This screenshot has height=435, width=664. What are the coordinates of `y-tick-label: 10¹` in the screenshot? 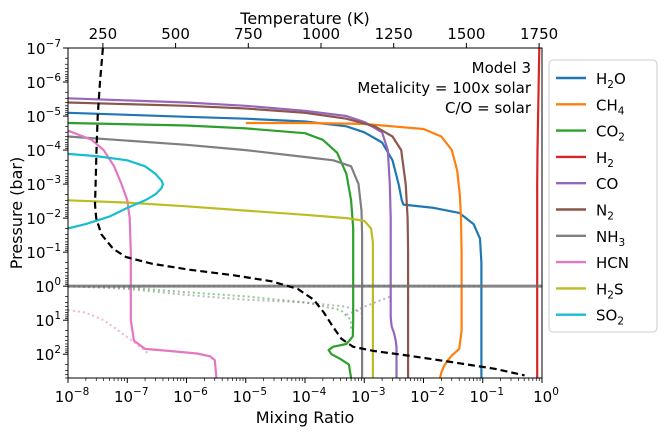 It's located at (48, 320).